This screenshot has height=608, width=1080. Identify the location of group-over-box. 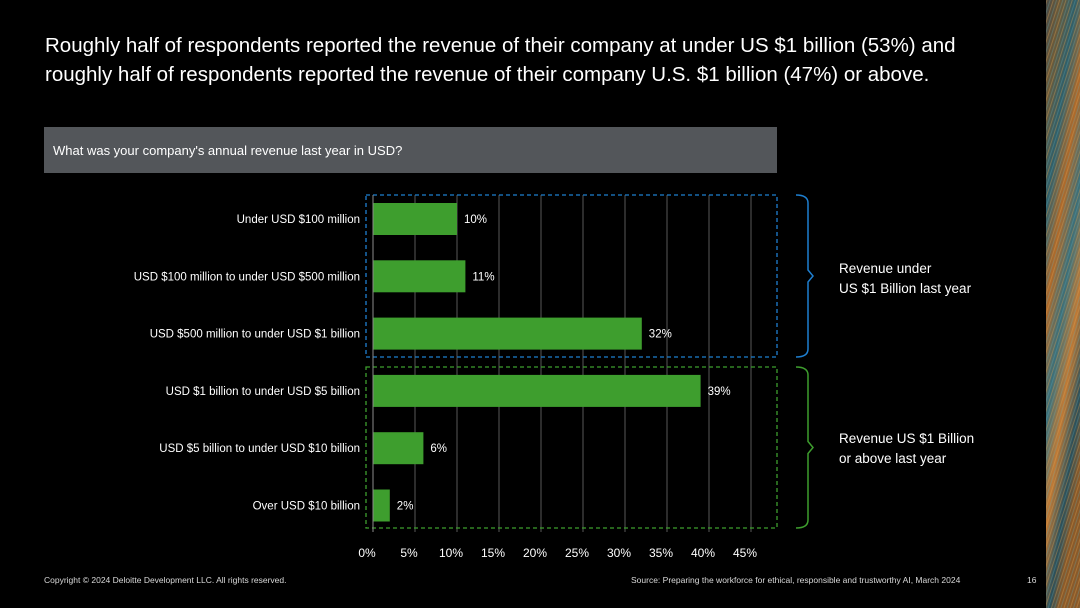
(571, 447).